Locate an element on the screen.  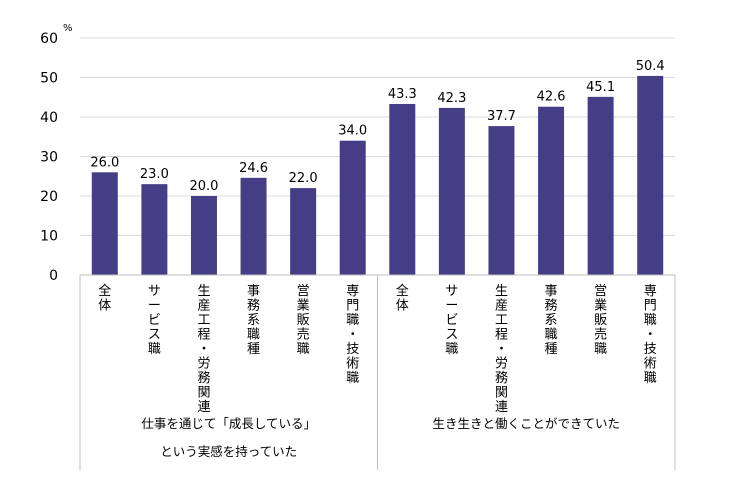
y-tick-label: 0 is located at coordinates (53, 276).